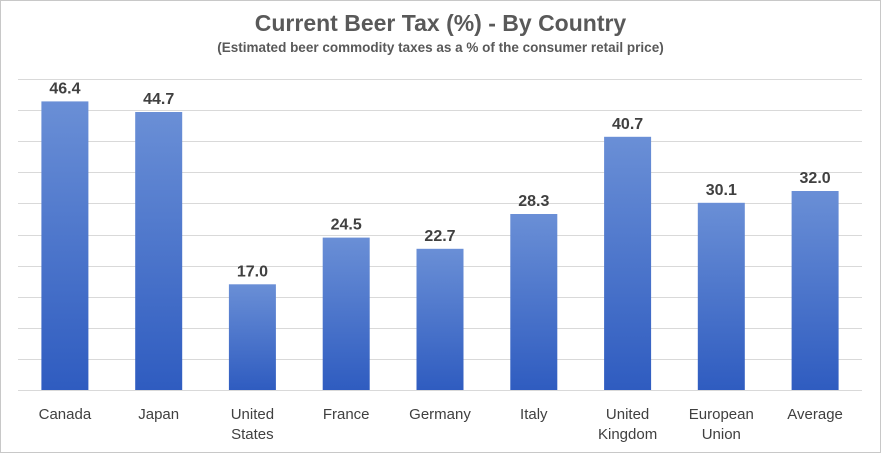 This screenshot has height=453, width=881. What do you see at coordinates (440, 23) in the screenshot?
I see `chart-title: Current Beer Tax (%) - By Country` at bounding box center [440, 23].